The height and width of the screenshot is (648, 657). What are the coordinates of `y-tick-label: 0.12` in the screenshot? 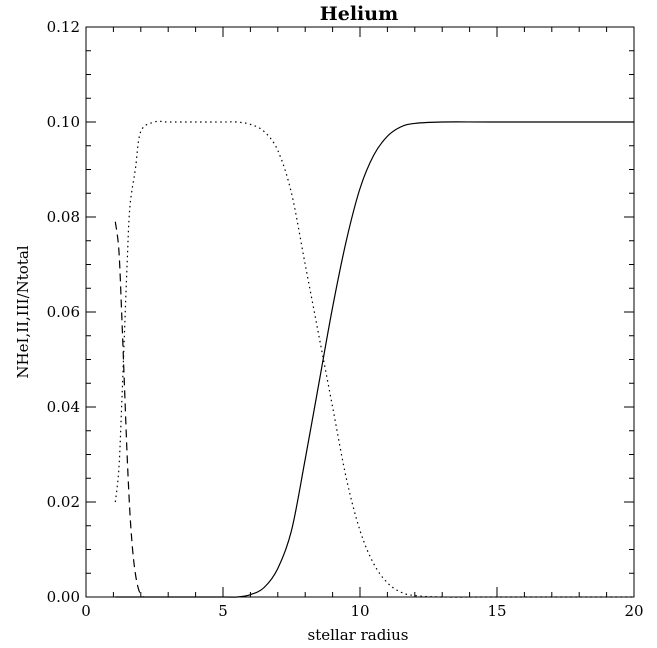 It's located at (63, 27).